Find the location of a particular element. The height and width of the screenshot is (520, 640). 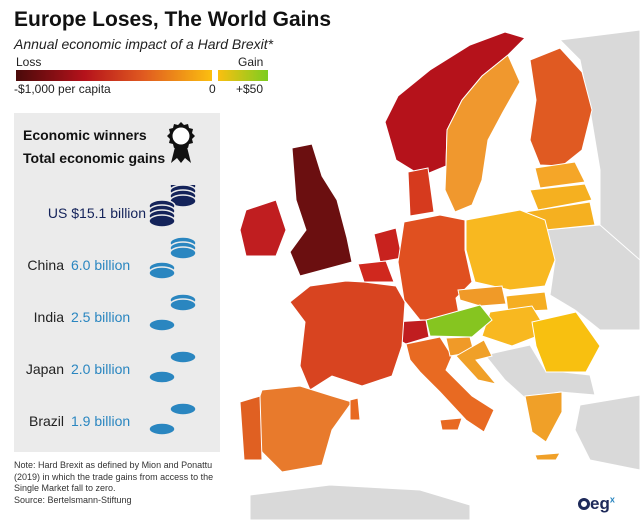

legend-zero-label: 0 is located at coordinates (212, 89).